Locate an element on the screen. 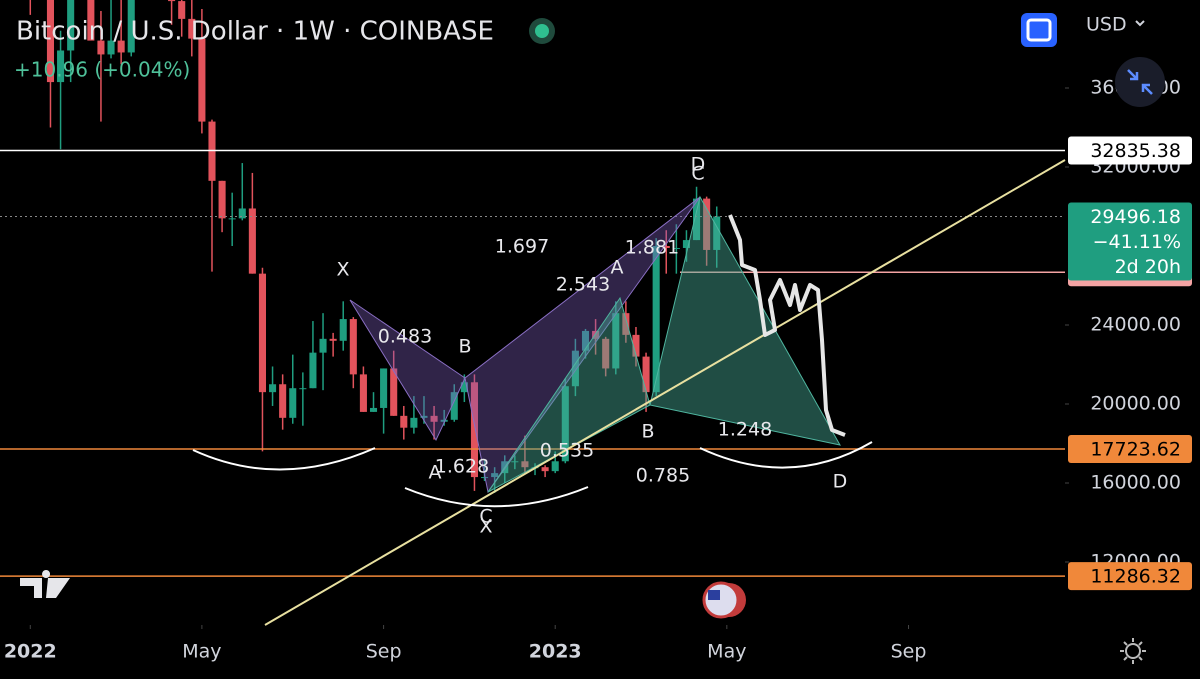 The image size is (1200, 679). currency-selector: USD is located at coordinates (1106, 25).